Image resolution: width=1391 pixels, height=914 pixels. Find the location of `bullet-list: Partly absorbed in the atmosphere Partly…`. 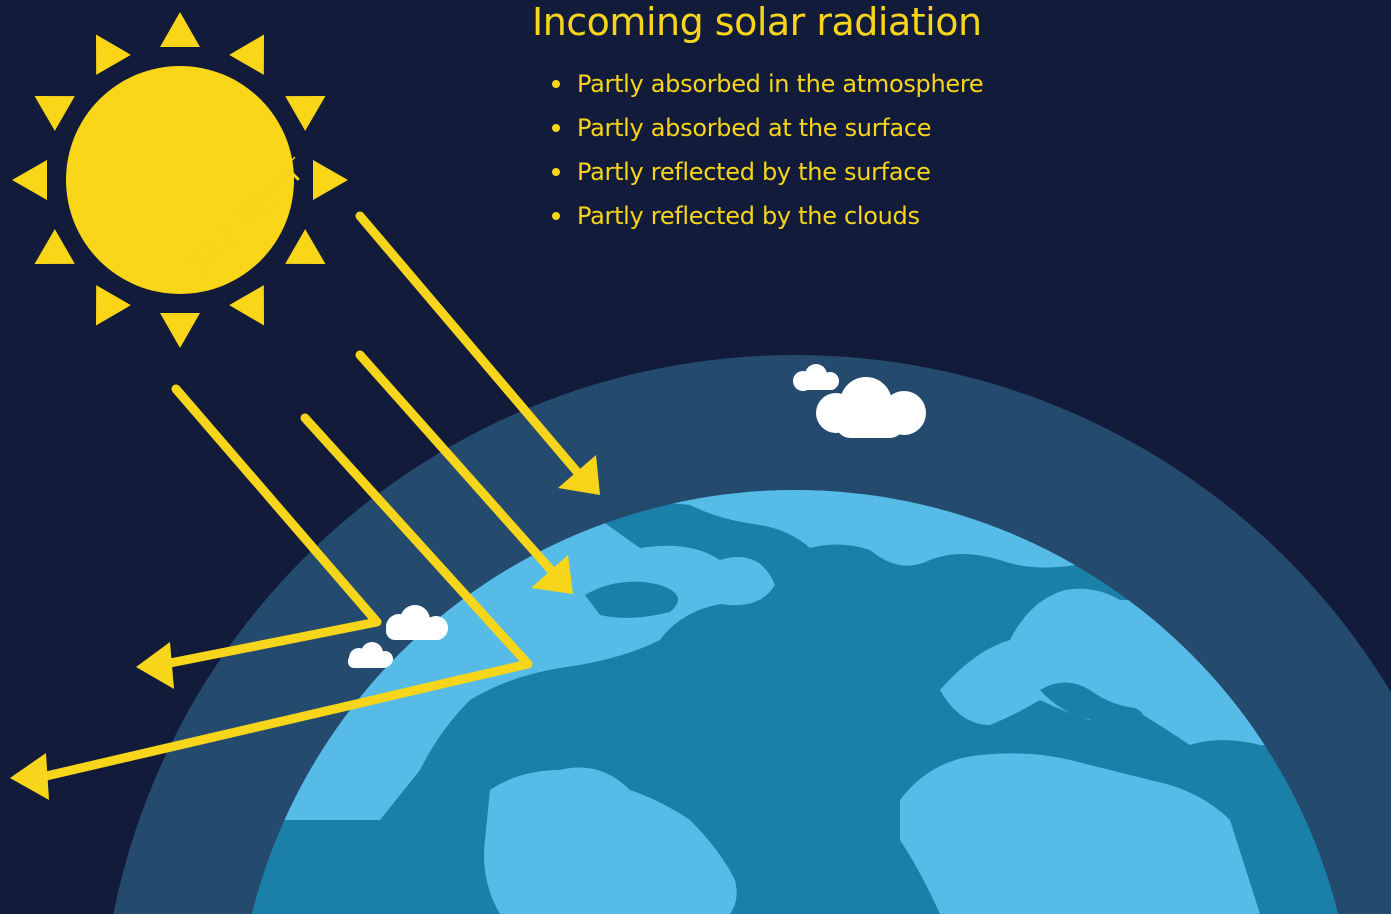

bullet-list: Partly absorbed in the atmosphere Partly… is located at coordinates (768, 154).